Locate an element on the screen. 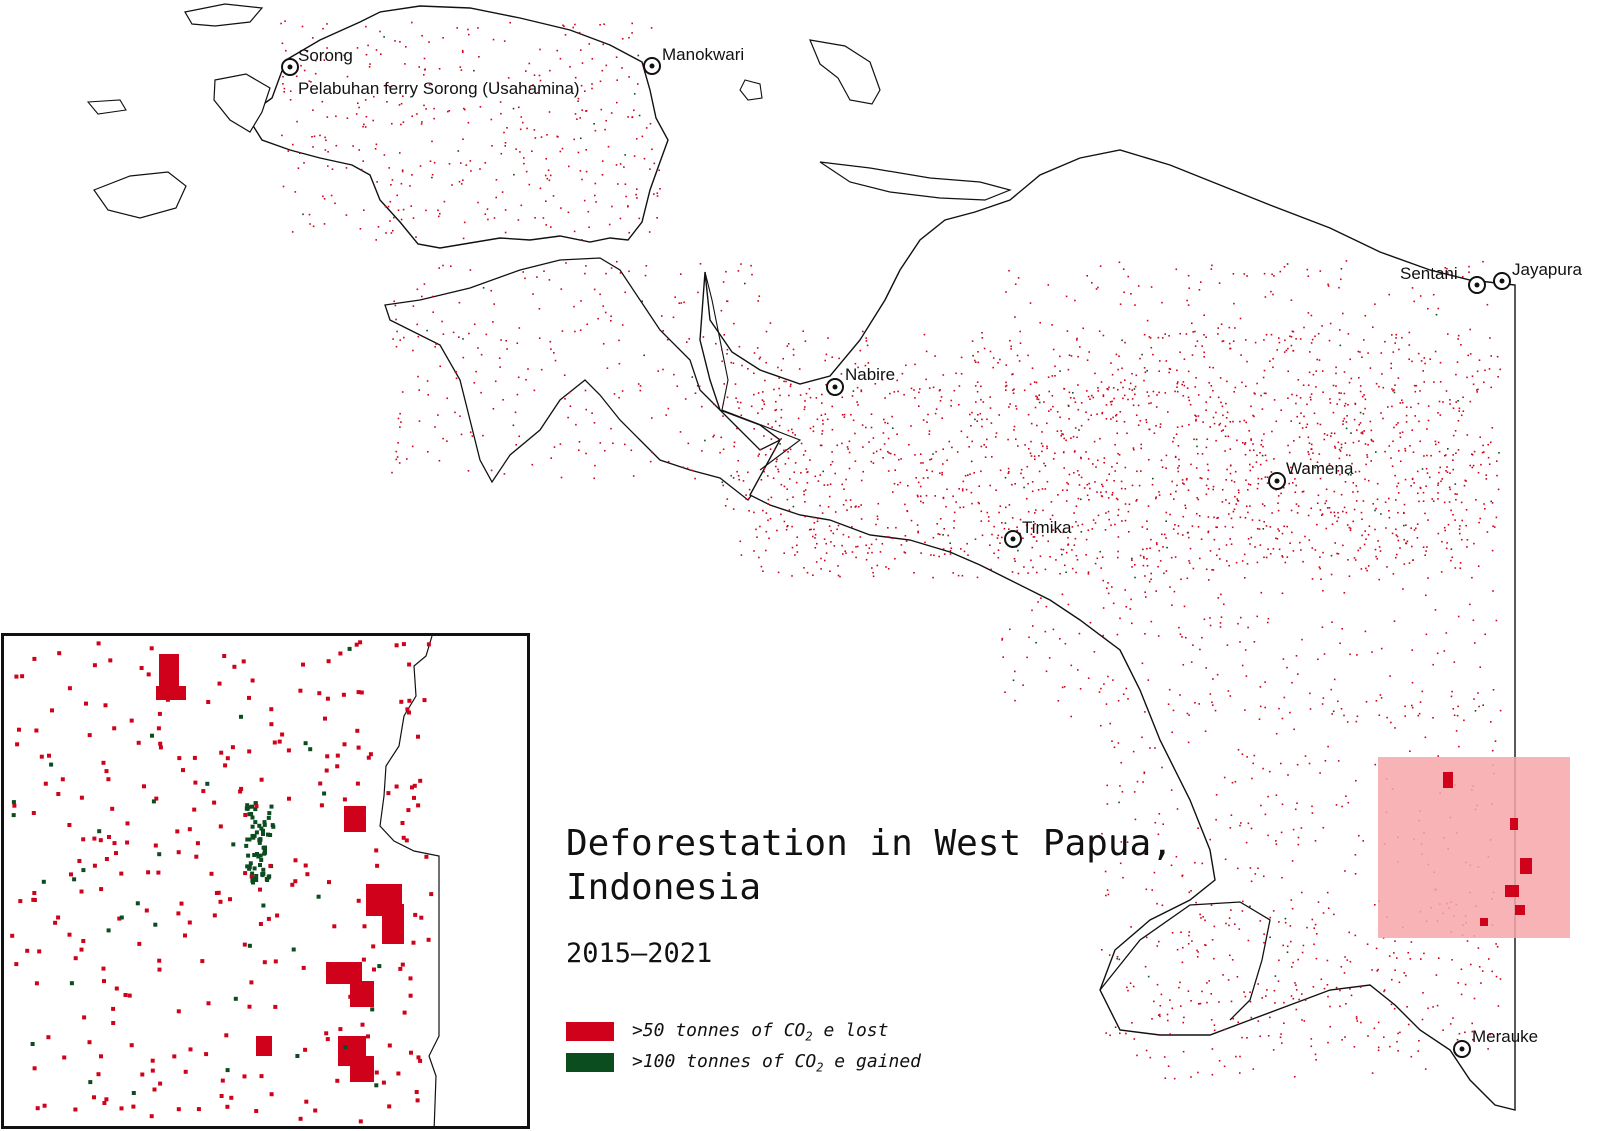 The height and width of the screenshot is (1131, 1600). city-marker-wamena: Wamena is located at coordinates (1311, 474).